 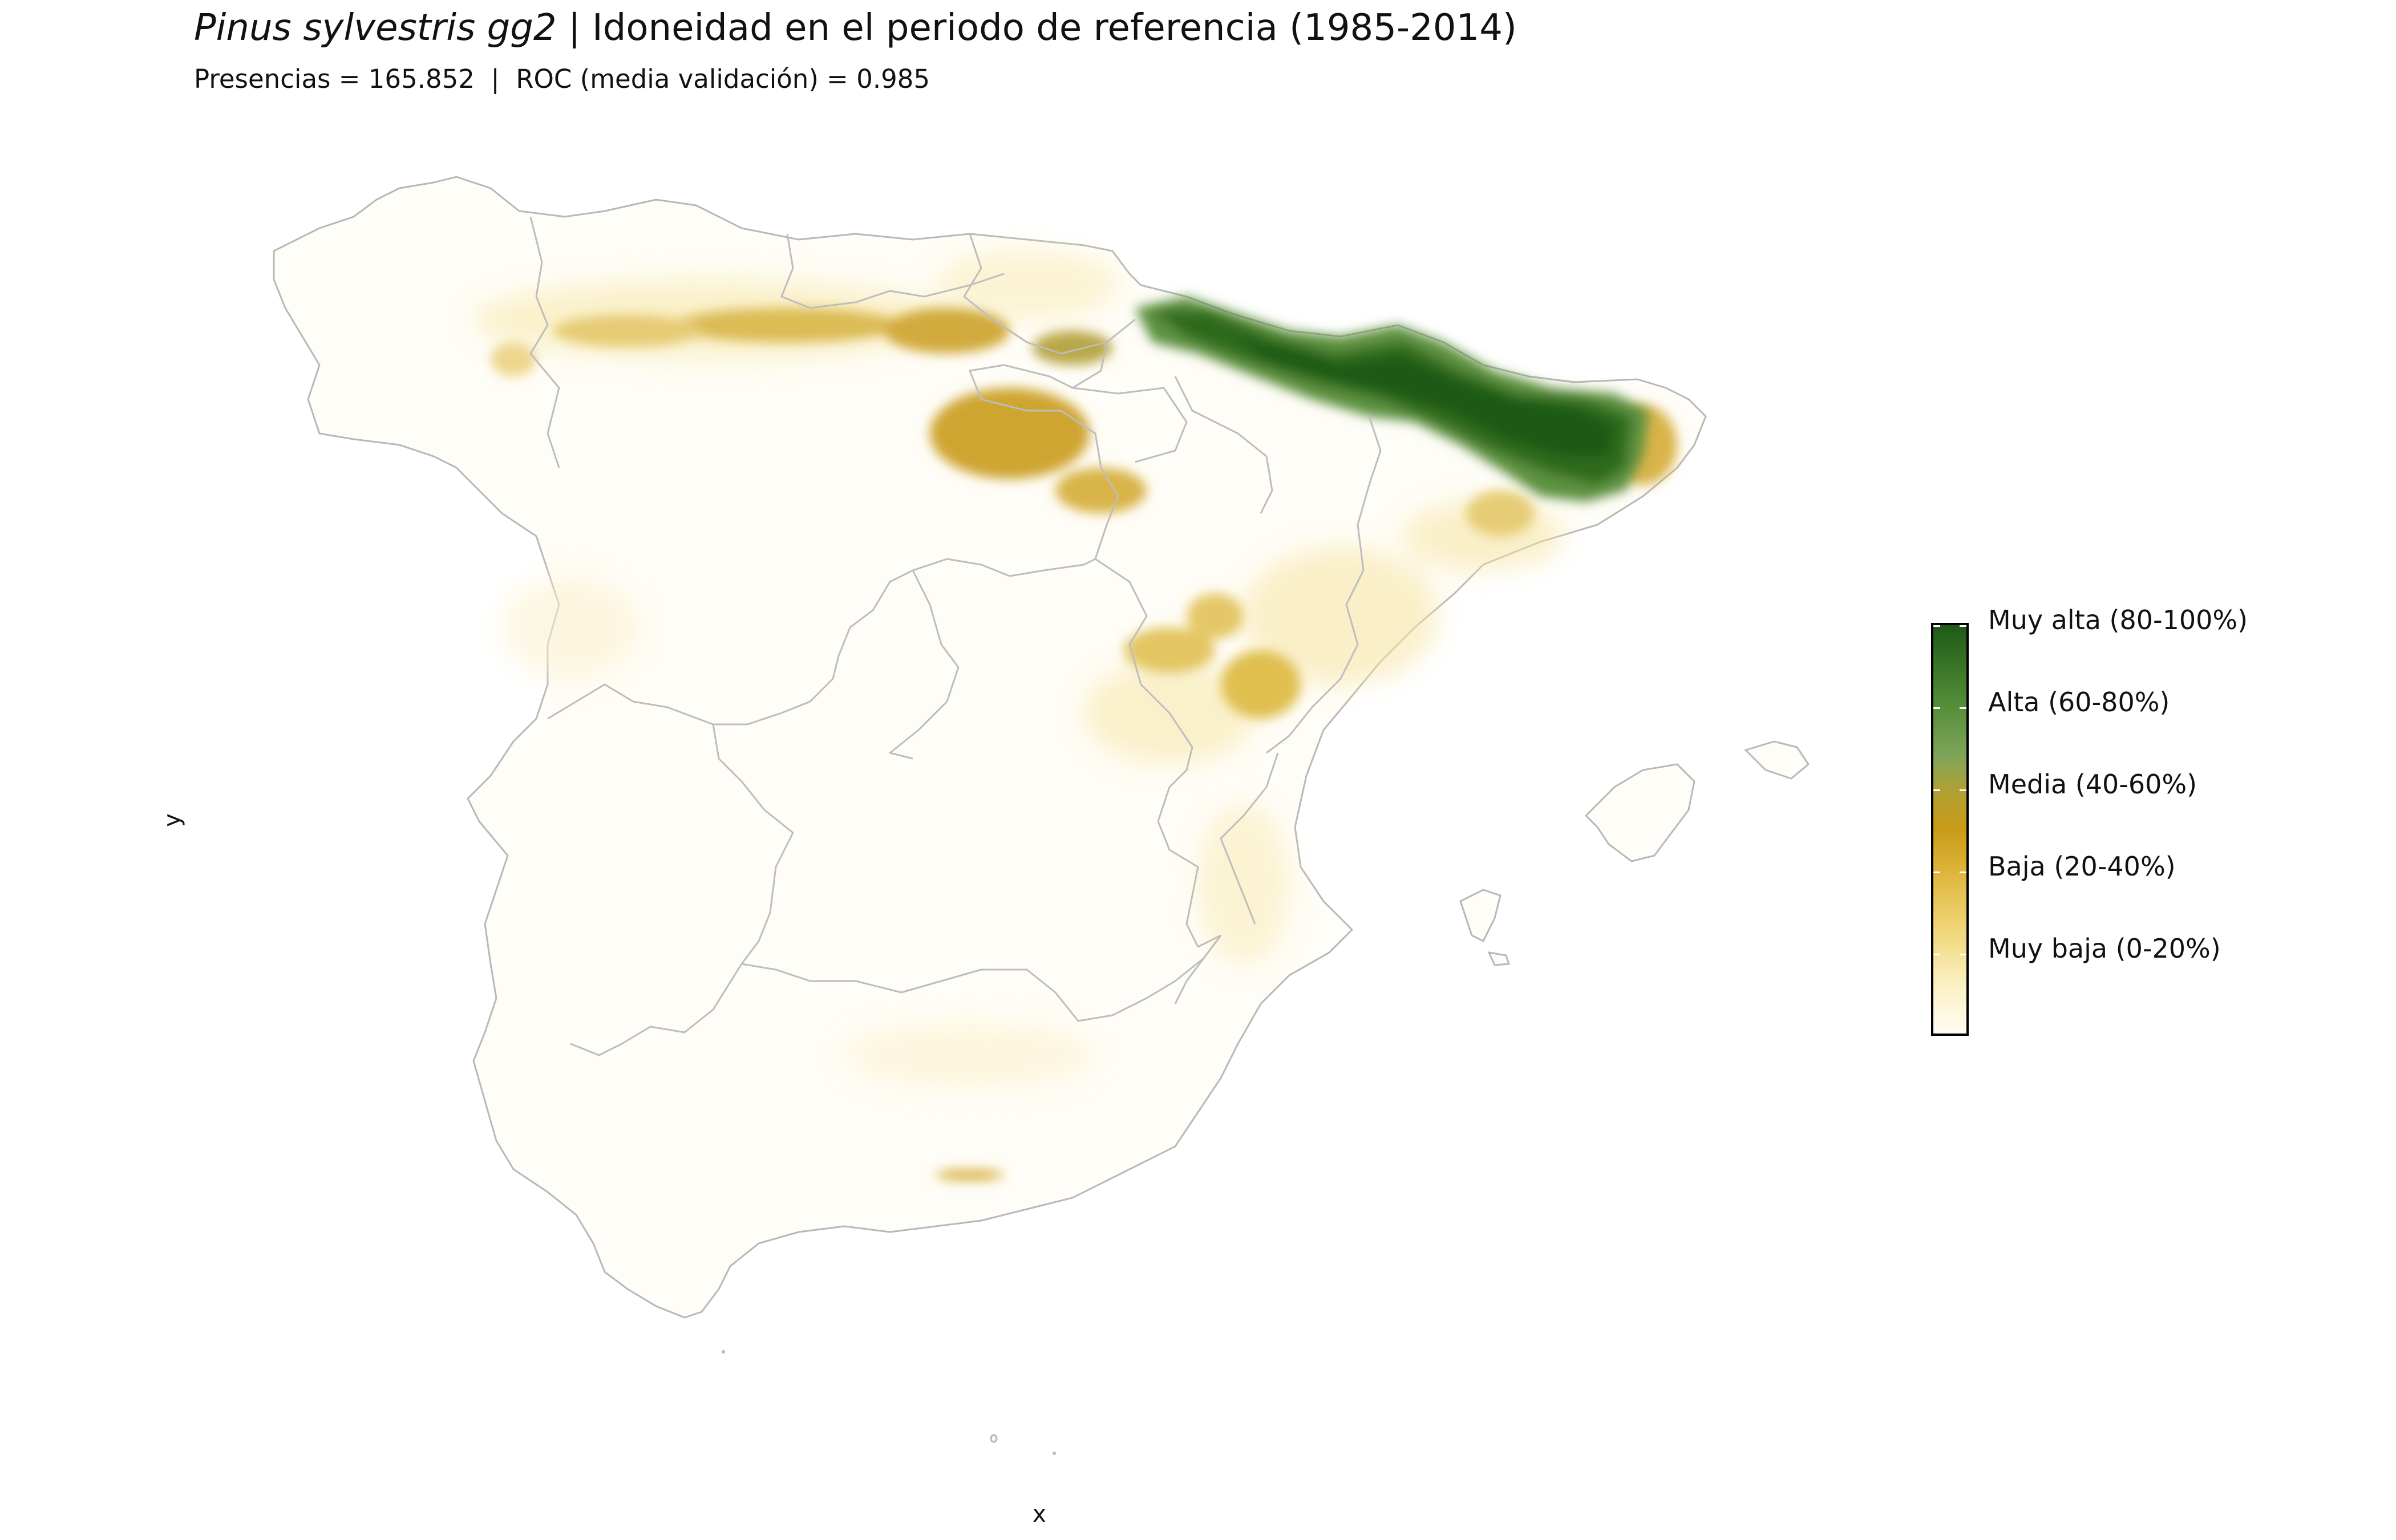 What do you see at coordinates (1950, 829) in the screenshot?
I see `legend-colorbar` at bounding box center [1950, 829].